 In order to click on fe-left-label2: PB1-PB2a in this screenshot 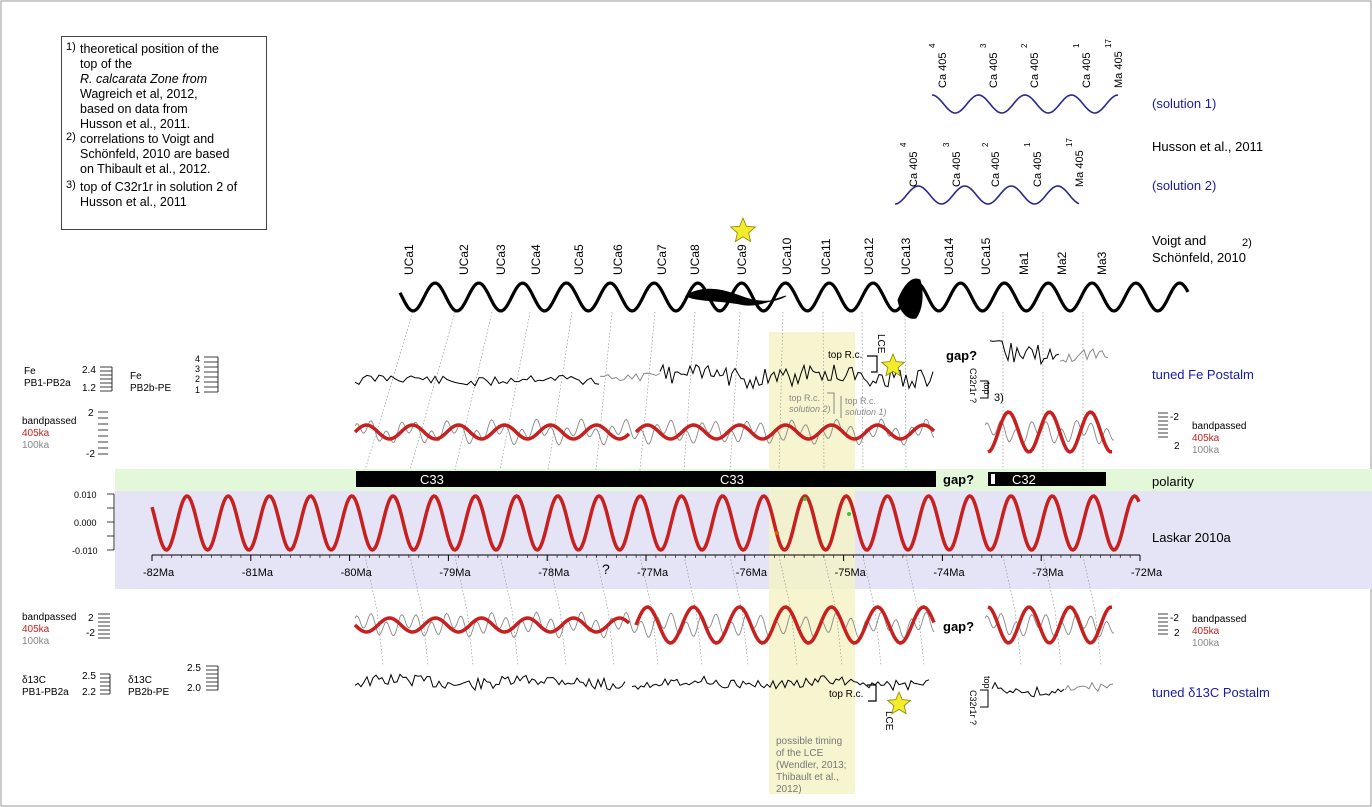, I will do `click(47, 383)`.